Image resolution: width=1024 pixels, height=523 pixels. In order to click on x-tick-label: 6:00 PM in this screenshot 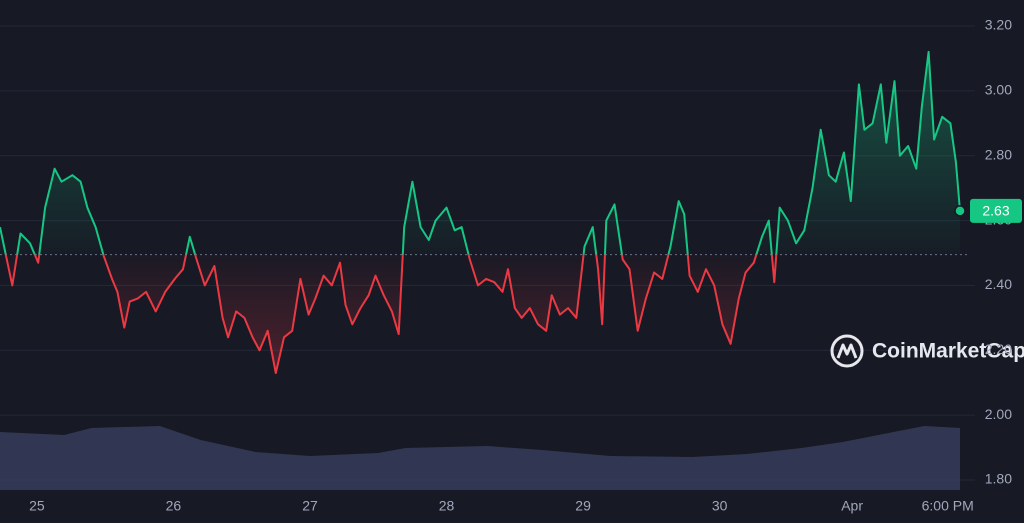, I will do `click(948, 506)`.